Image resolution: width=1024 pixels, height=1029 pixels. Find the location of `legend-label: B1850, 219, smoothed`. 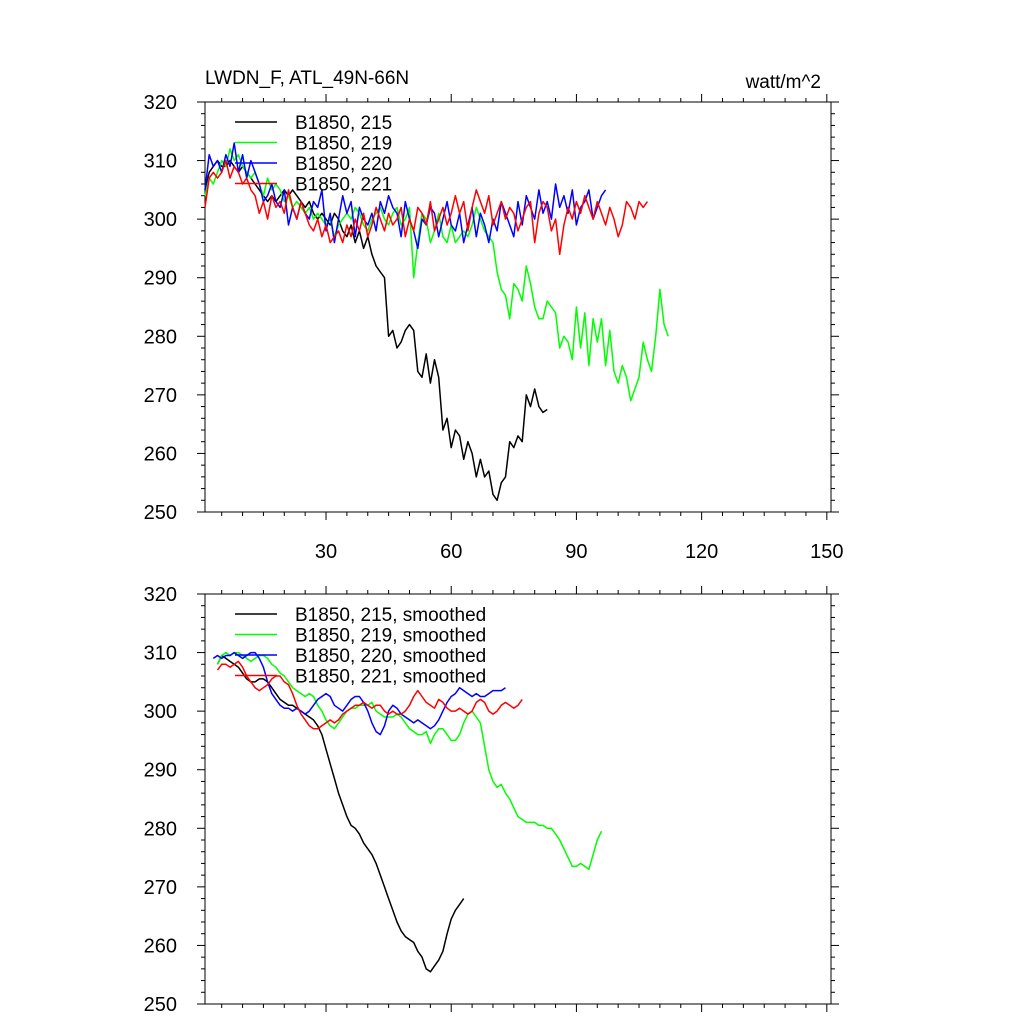

legend-label: B1850, 219, smoothed is located at coordinates (390, 636).